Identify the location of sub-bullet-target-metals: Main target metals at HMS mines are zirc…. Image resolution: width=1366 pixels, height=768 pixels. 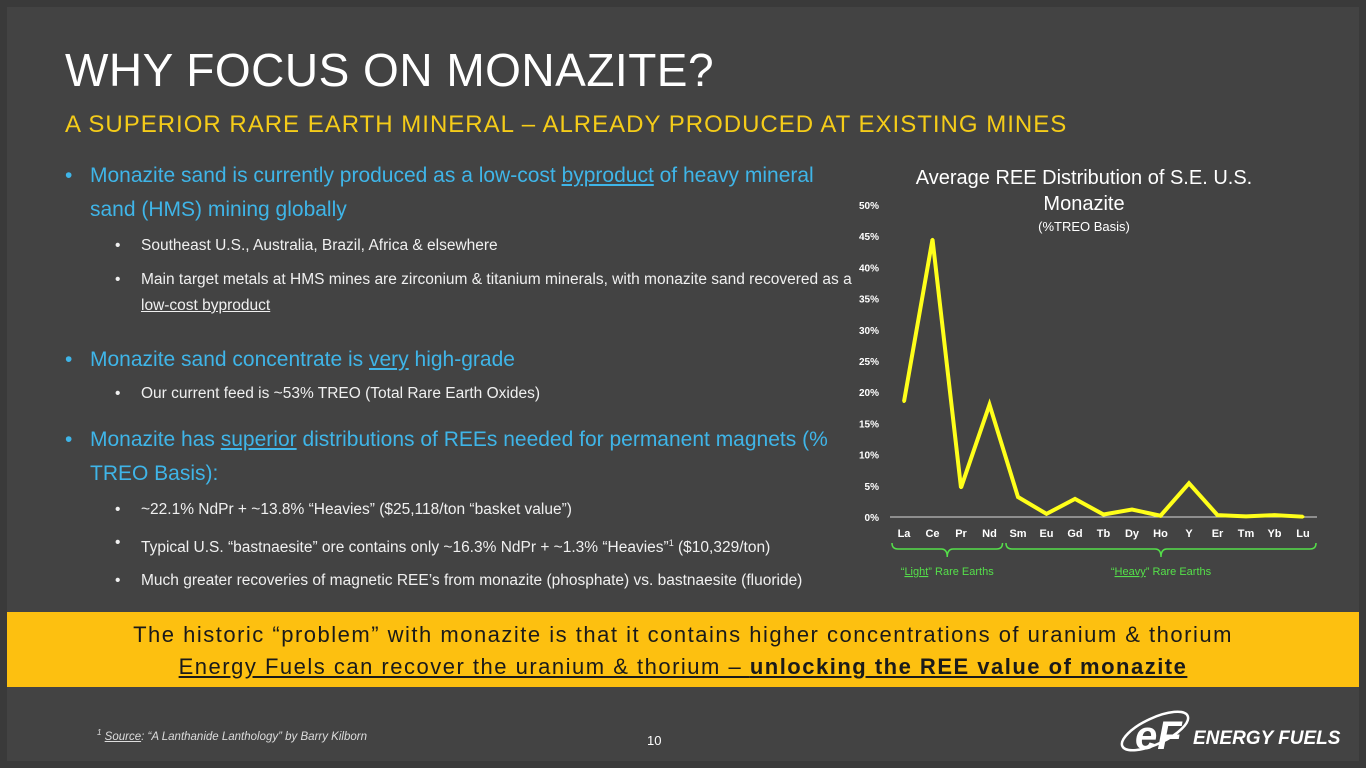
(465, 293).